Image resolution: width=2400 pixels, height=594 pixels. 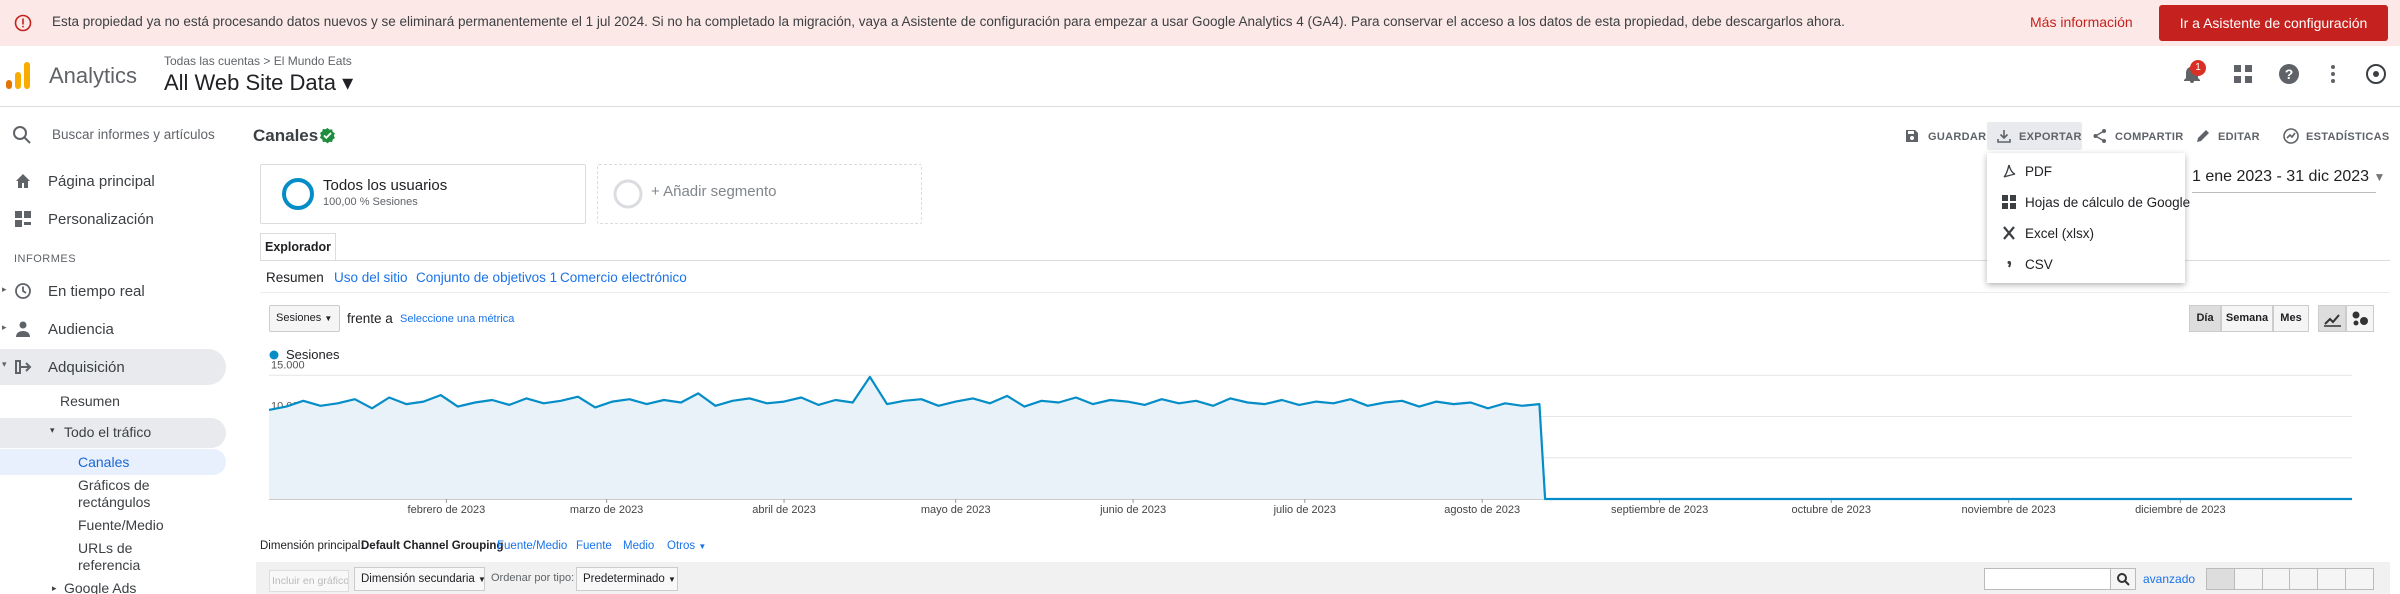 I want to click on dimension-option: Medio, so click(x=639, y=546).